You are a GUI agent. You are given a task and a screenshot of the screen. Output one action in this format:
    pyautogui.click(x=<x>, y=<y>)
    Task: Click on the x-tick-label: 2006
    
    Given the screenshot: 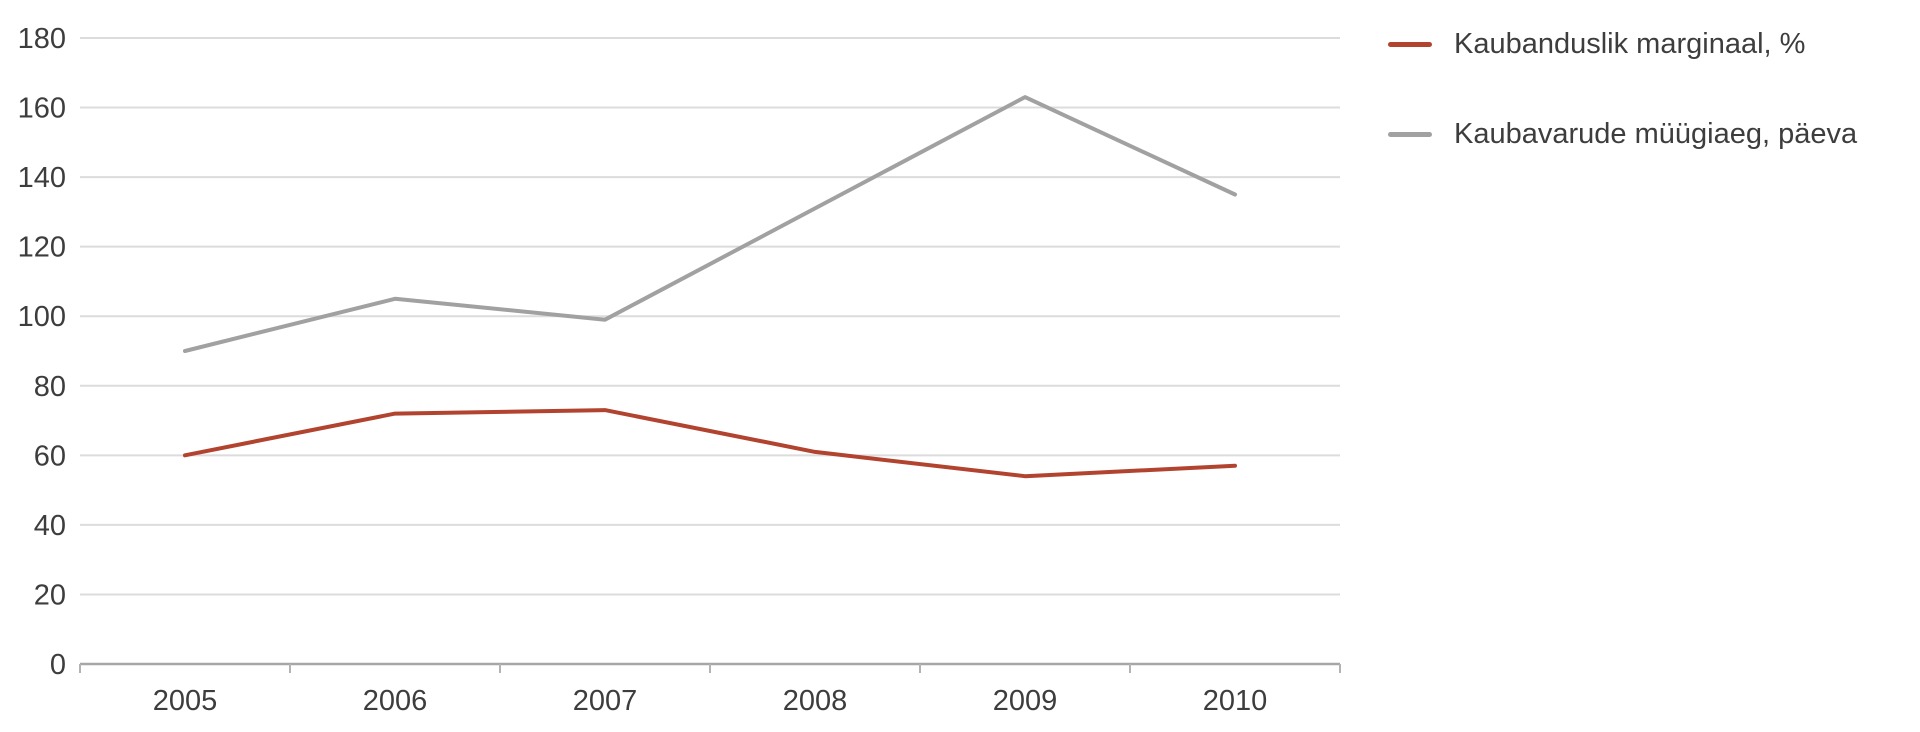 What is the action you would take?
    pyautogui.click(x=395, y=701)
    